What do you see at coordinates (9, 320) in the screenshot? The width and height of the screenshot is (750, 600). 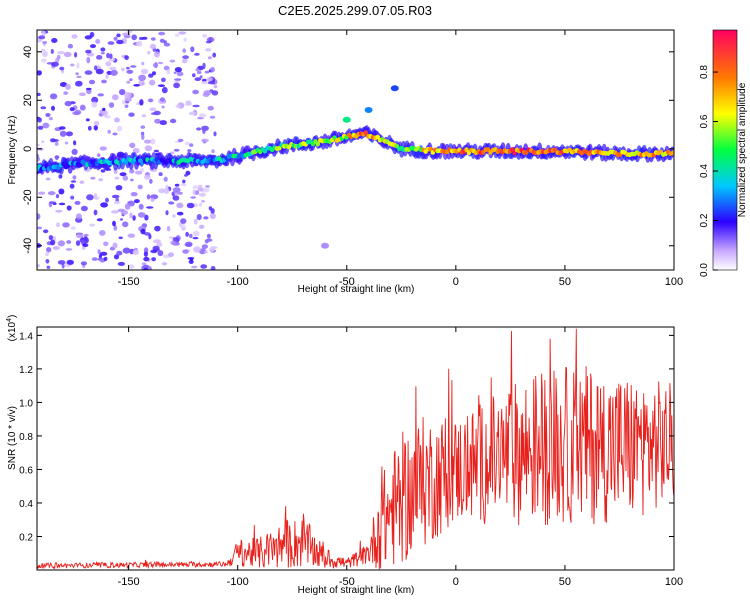 I see `snr-y-multiplier-exponent: 4` at bounding box center [9, 320].